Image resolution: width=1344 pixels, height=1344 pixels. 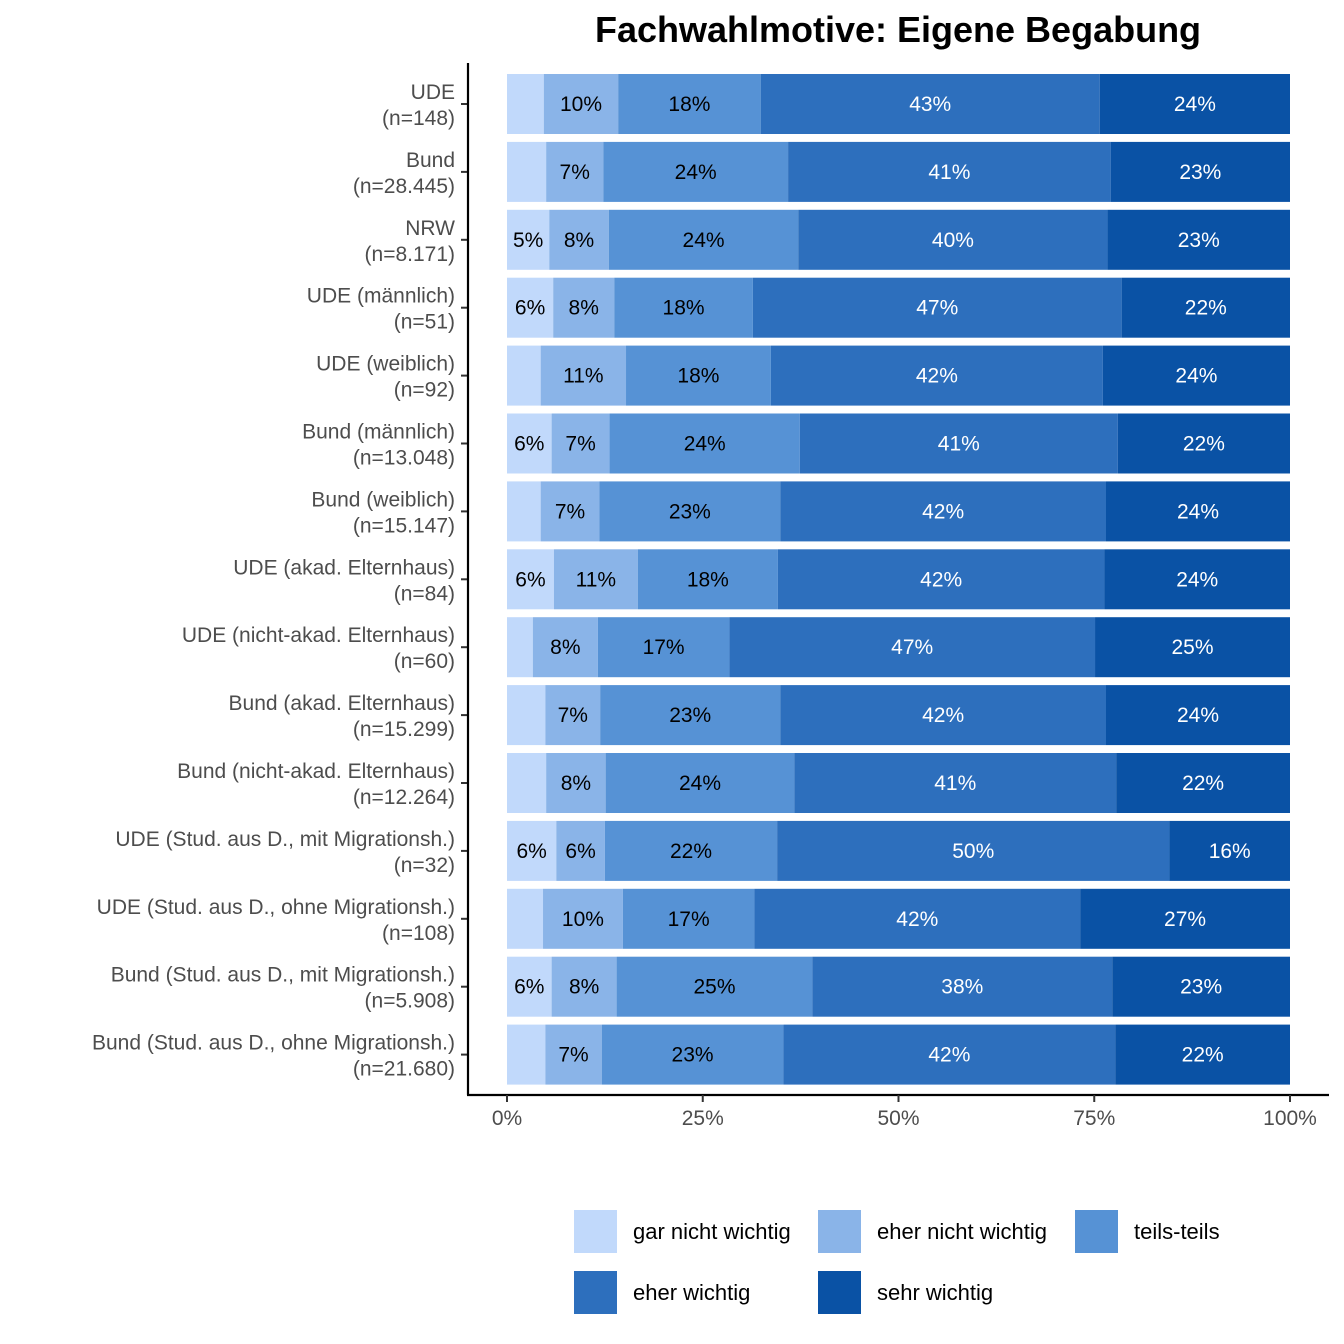 What do you see at coordinates (418, 933) in the screenshot?
I see `category-sublabel: (n=108)` at bounding box center [418, 933].